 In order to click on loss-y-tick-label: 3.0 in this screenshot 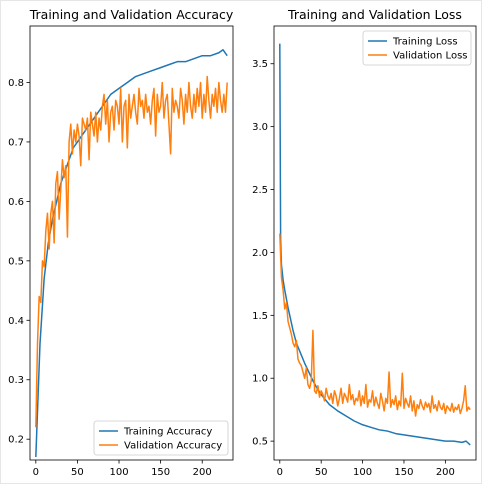, I will do `click(260, 127)`.